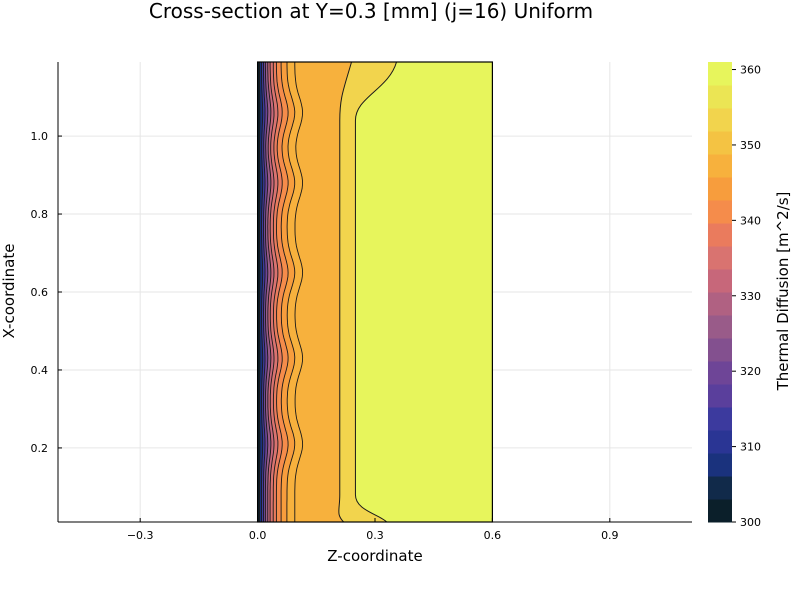  Describe the element at coordinates (374, 556) in the screenshot. I see `x-axis-label: Z-coordinate` at that location.